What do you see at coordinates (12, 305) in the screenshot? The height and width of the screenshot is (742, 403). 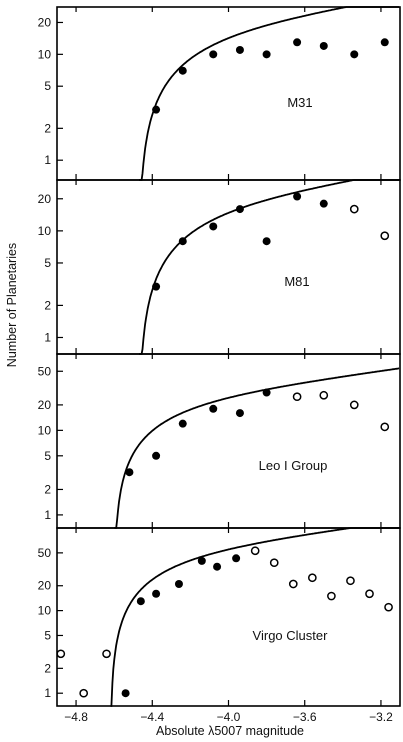 I see `y-axis-title: Number of Planetaries` at bounding box center [12, 305].